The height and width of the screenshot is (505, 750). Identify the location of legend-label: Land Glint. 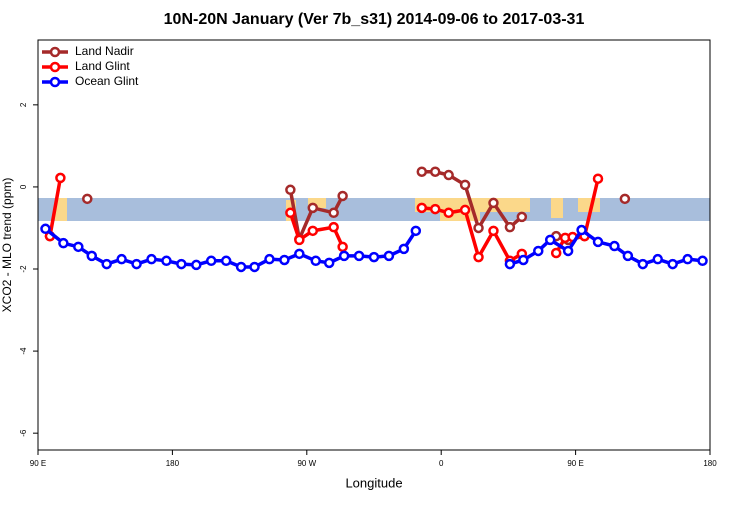
(102, 66).